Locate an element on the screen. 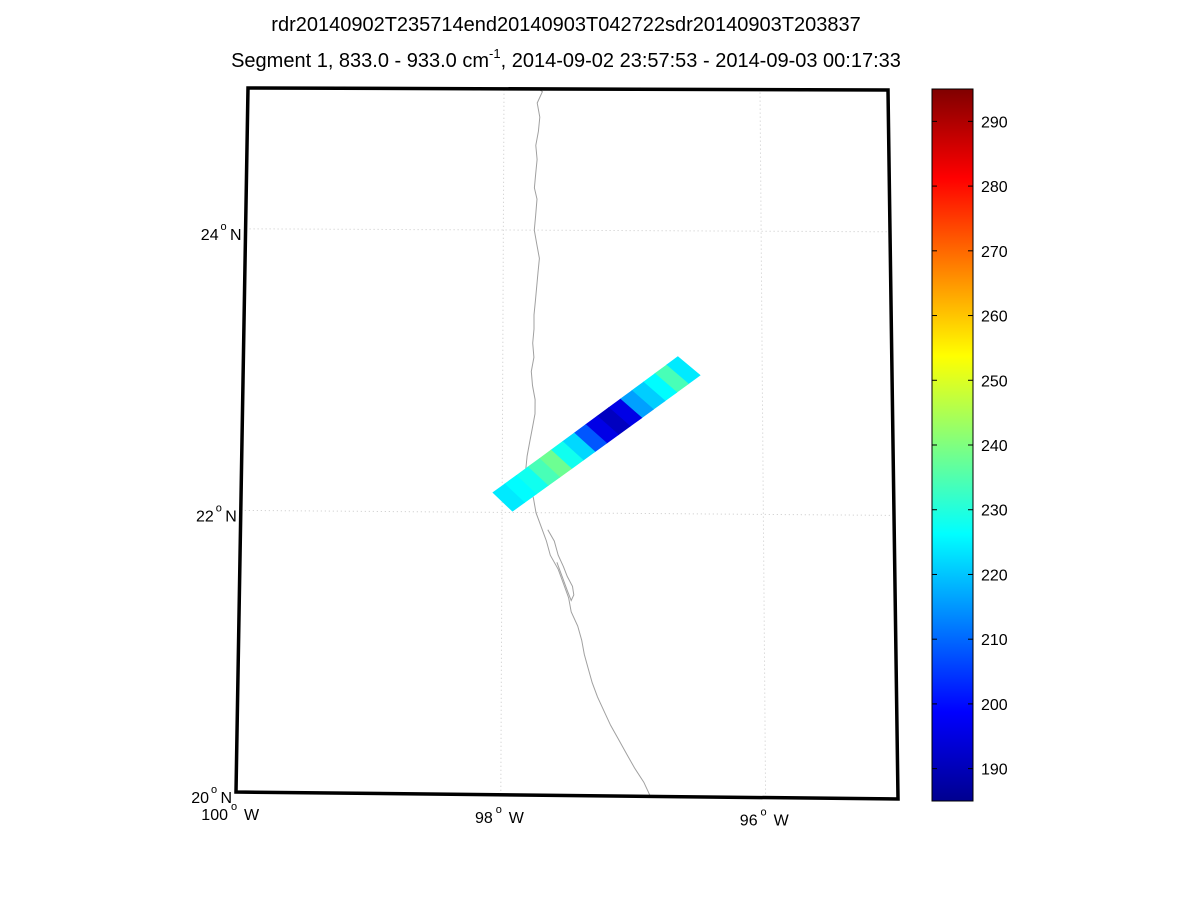  coastline-path is located at coordinates (588, 442).